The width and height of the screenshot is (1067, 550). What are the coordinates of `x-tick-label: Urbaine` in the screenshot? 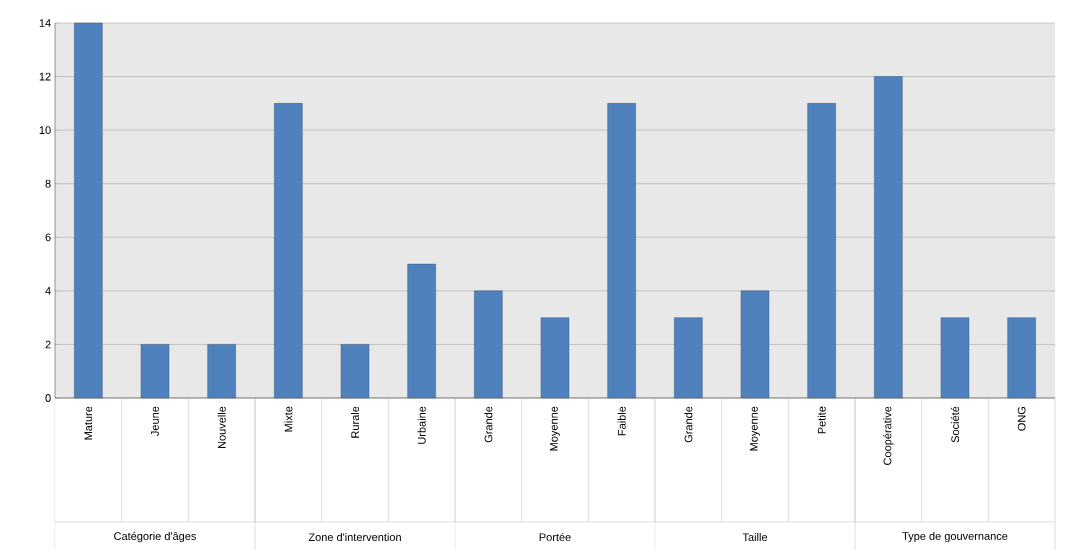 It's located at (421, 425).